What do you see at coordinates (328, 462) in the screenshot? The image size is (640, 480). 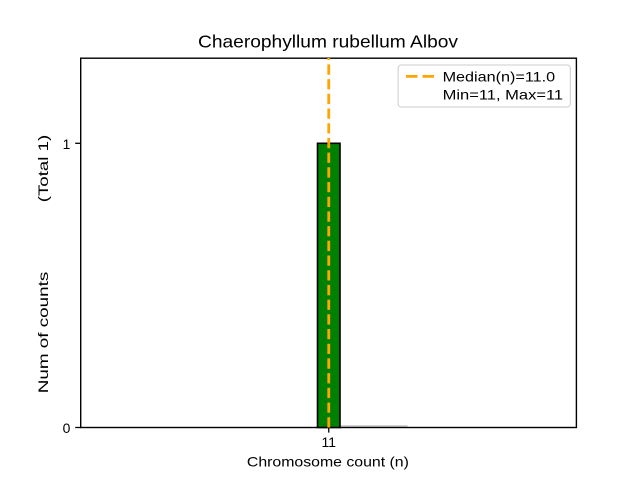 I see `svg-text: Chromosome count (n)` at bounding box center [328, 462].